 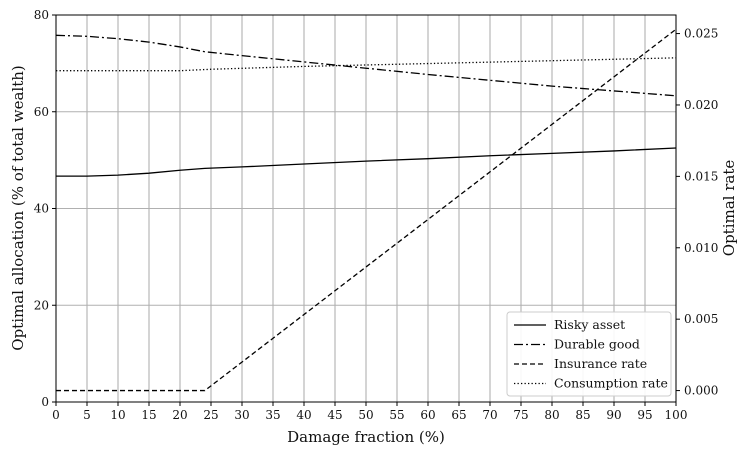 What do you see at coordinates (458, 415) in the screenshot?
I see `x-tick-label: 65` at bounding box center [458, 415].